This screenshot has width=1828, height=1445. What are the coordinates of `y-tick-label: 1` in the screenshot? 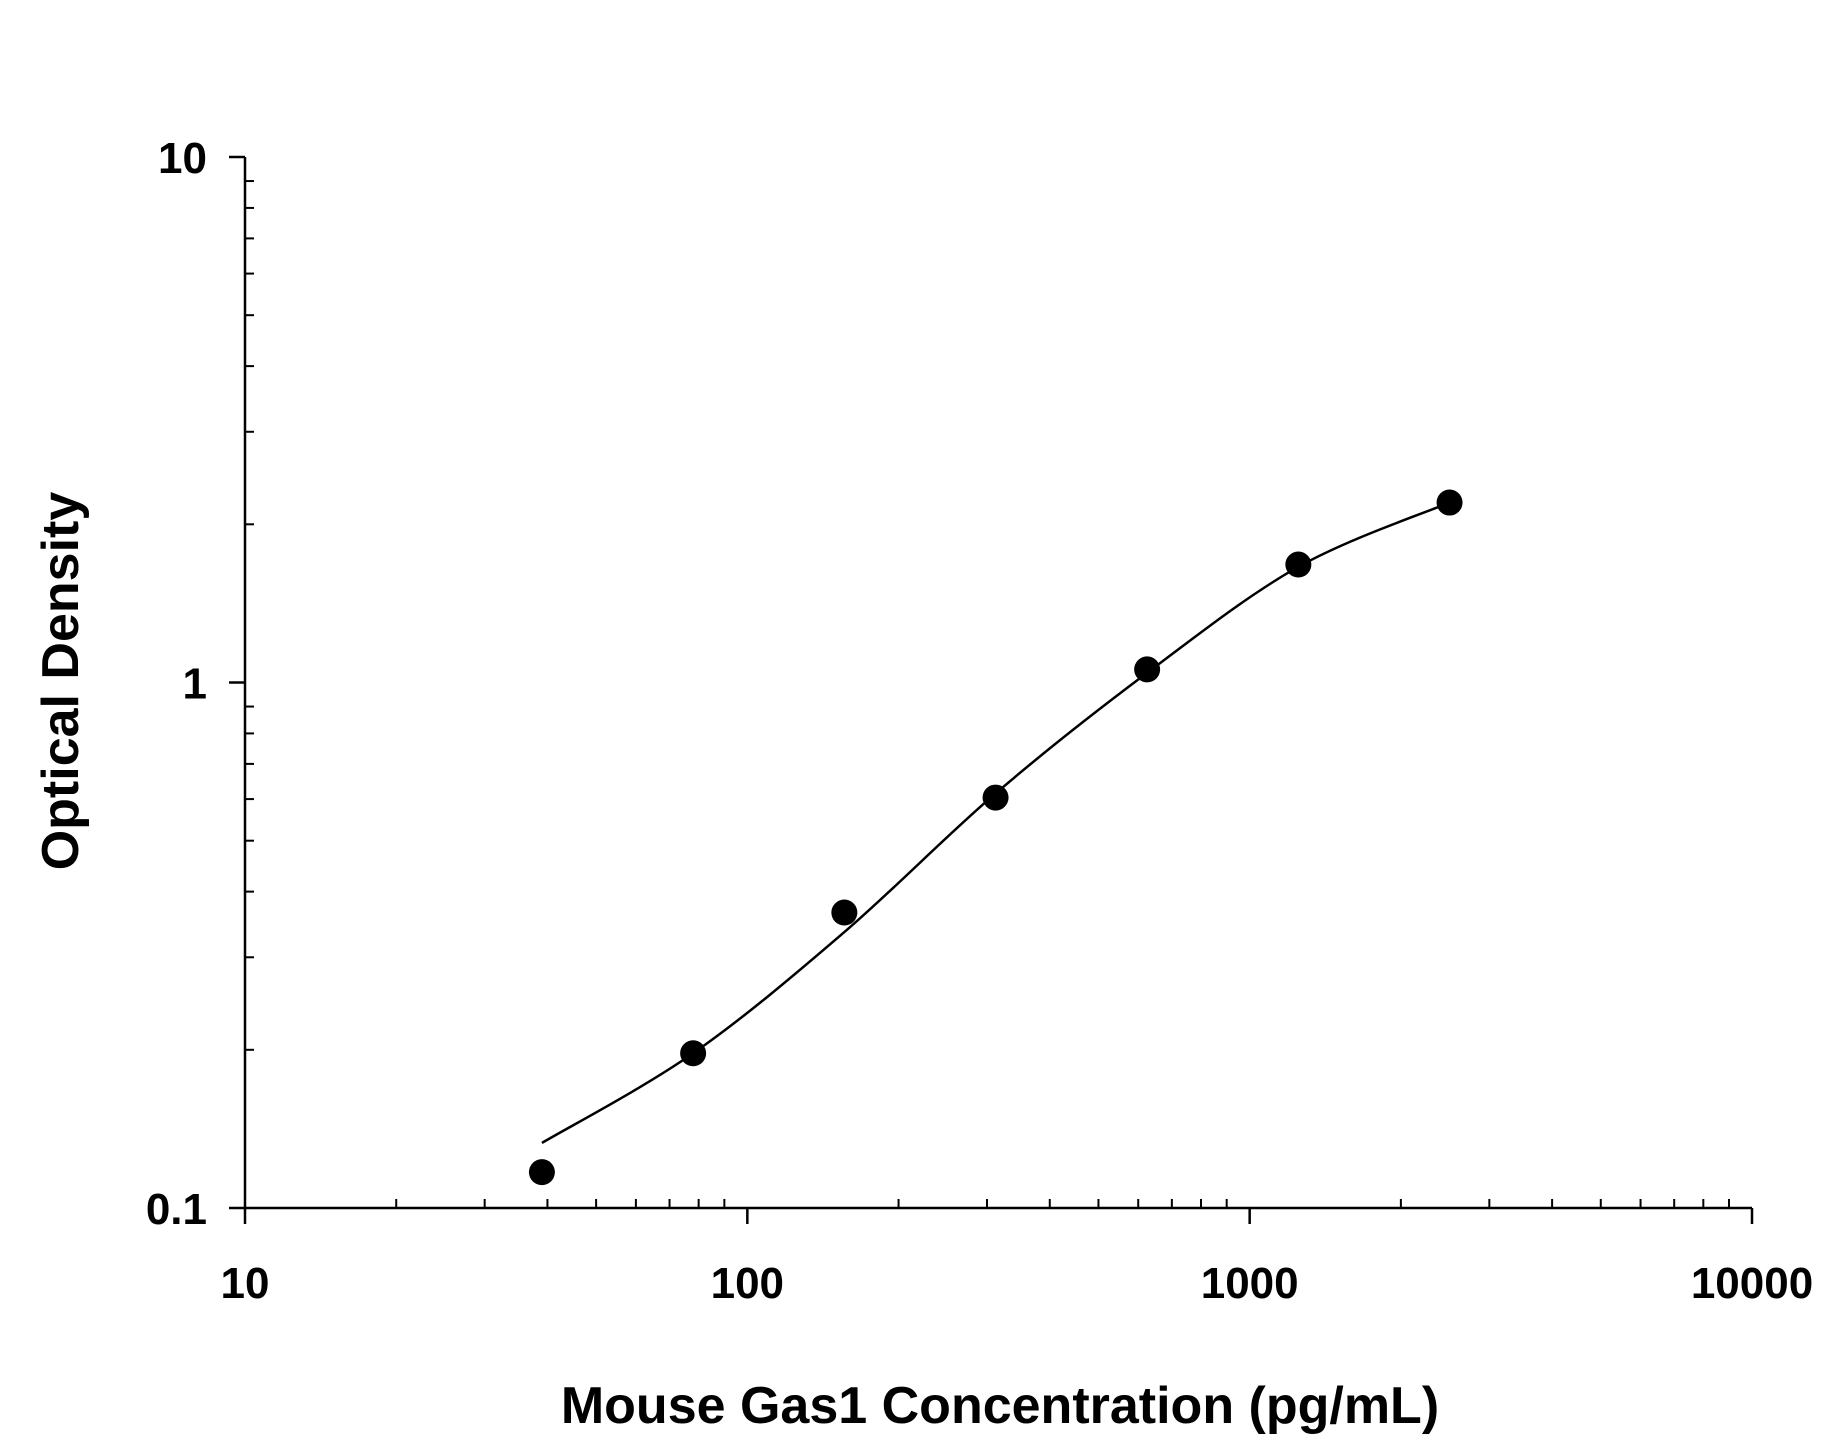 It's located at (195, 684).